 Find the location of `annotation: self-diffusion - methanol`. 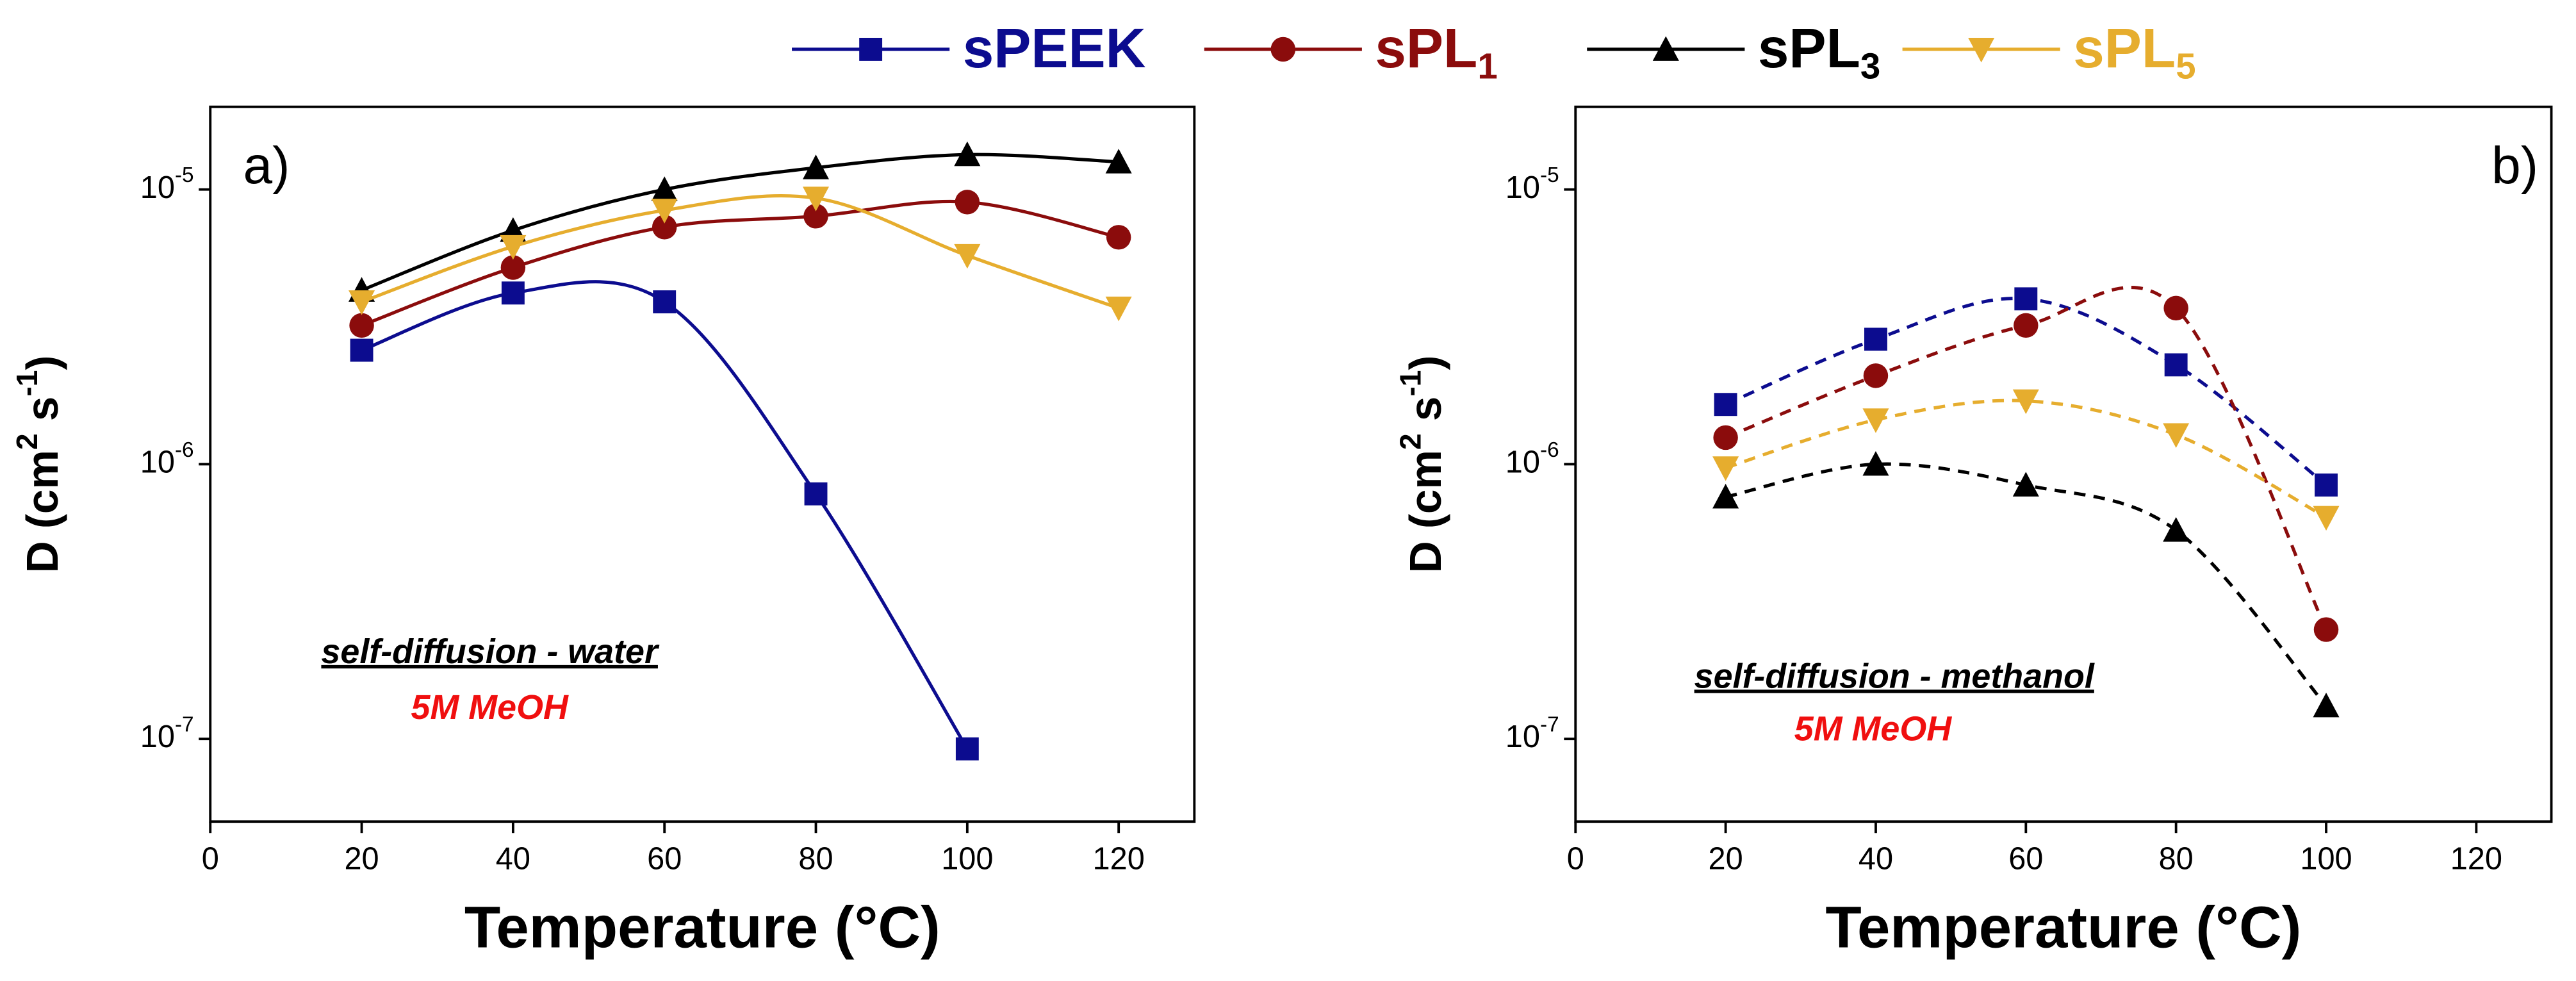

annotation: self-diffusion - methanol is located at coordinates (1894, 676).